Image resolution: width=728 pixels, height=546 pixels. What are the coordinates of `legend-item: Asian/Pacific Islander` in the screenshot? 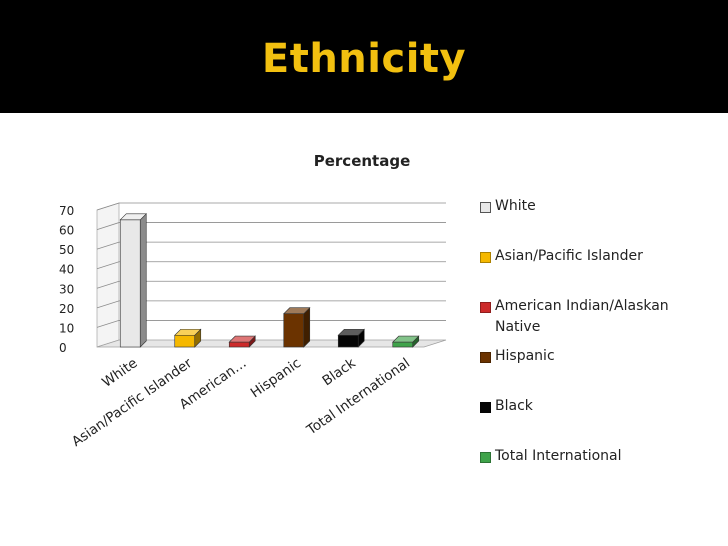 It's located at (595, 256).